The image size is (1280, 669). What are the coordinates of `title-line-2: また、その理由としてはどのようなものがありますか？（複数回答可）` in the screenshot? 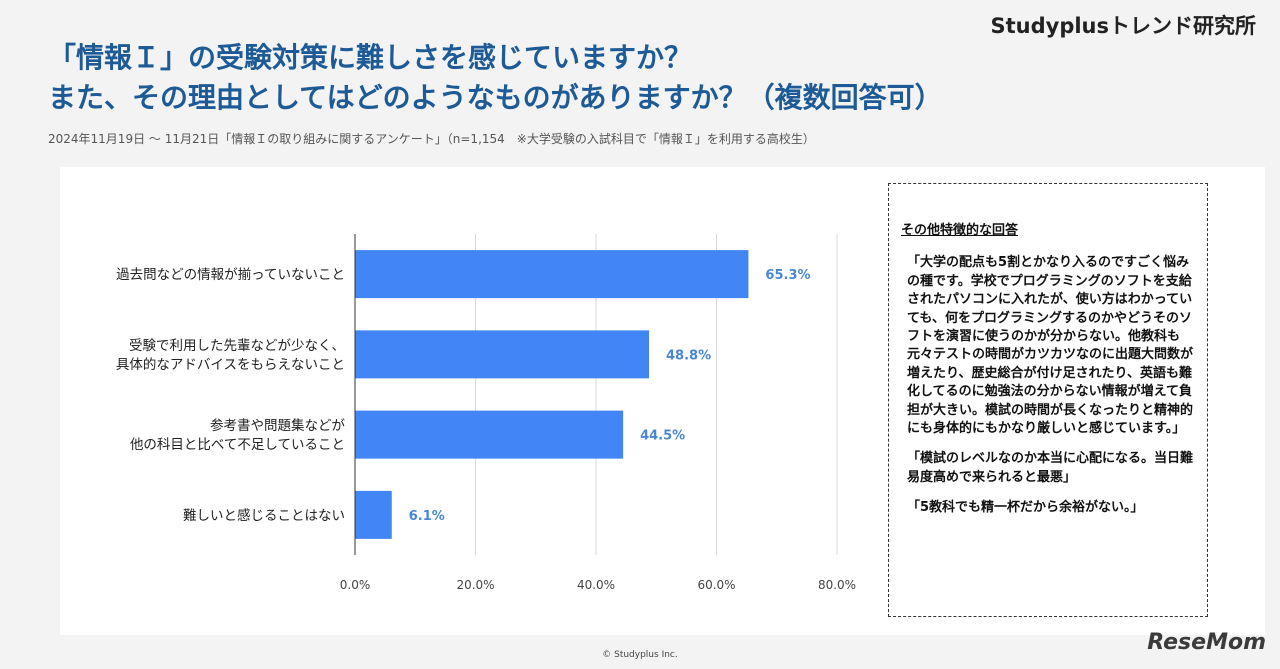 It's located at (495, 97).